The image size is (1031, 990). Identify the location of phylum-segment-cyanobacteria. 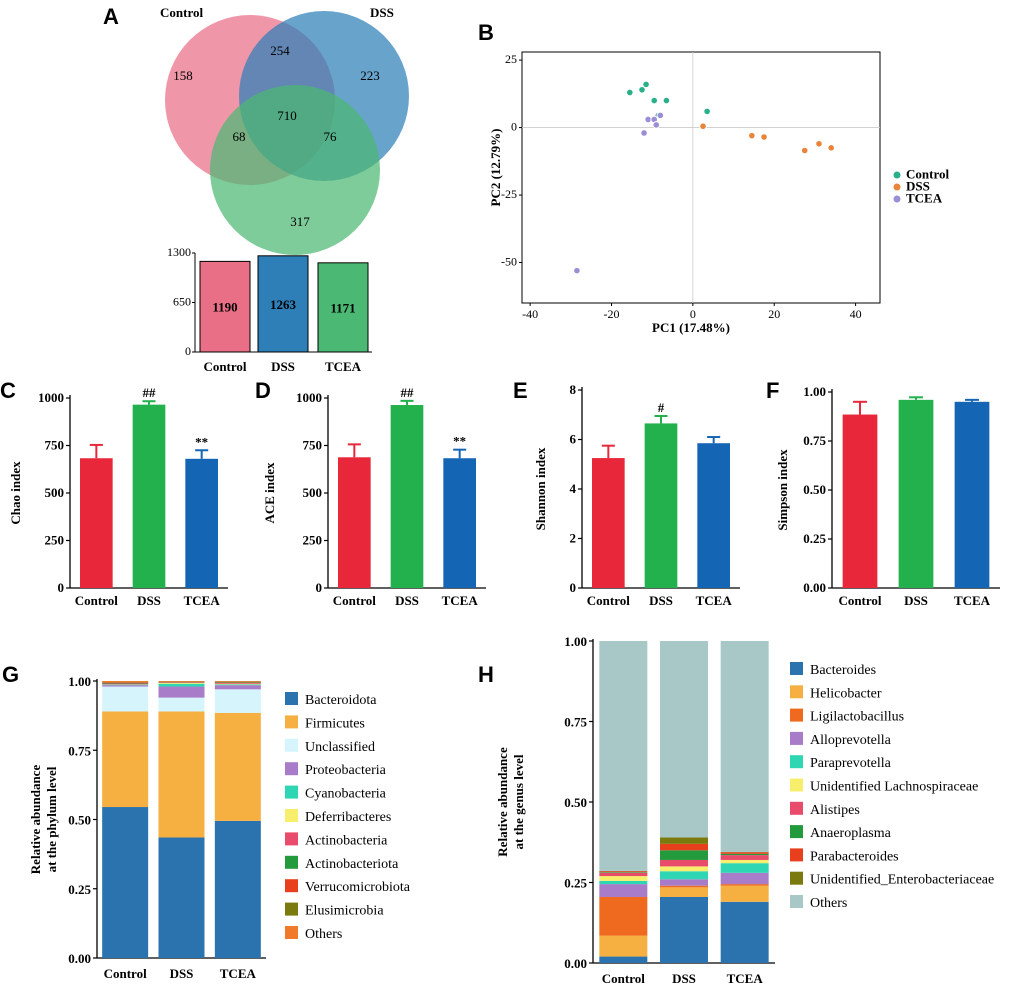
(125, 685).